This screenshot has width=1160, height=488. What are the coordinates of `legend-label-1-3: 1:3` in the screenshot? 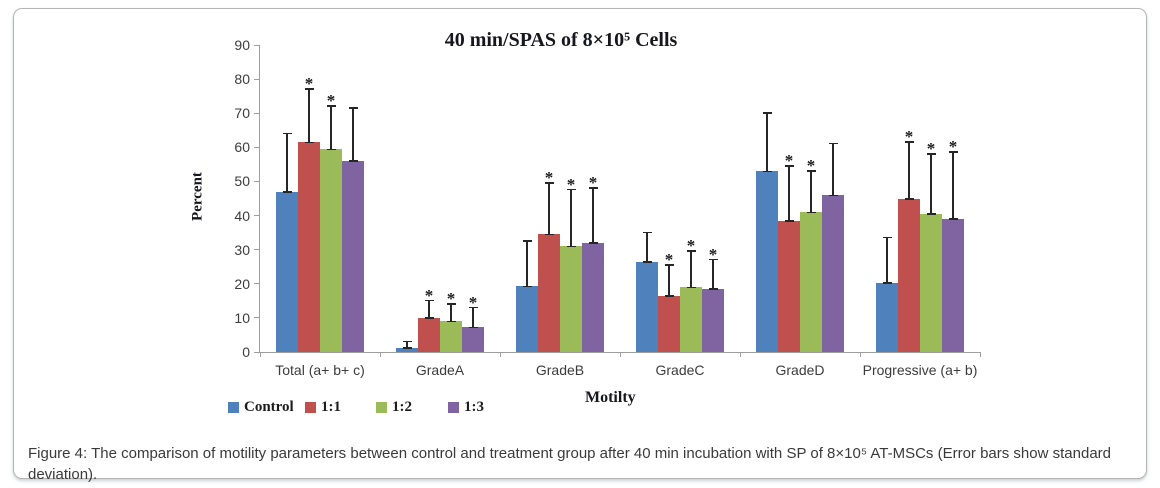 It's located at (474, 407).